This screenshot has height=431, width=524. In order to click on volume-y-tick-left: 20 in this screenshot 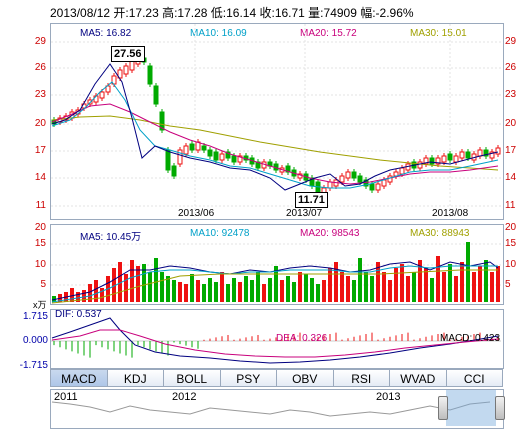, I will do `click(40, 227)`.